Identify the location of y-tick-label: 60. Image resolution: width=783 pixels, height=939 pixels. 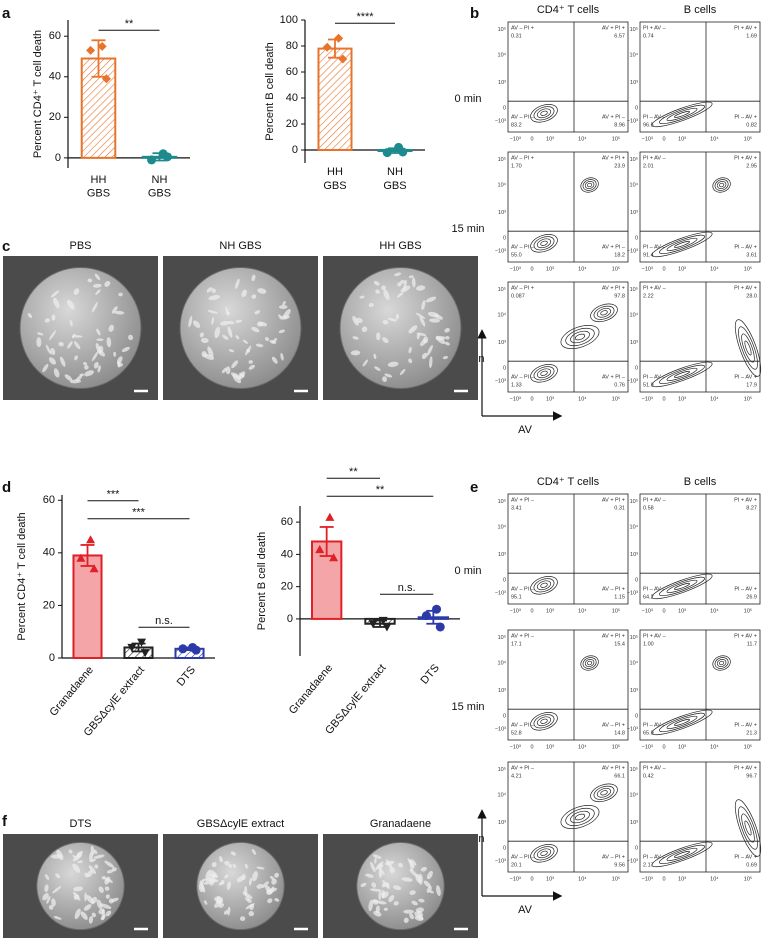
(55, 36).